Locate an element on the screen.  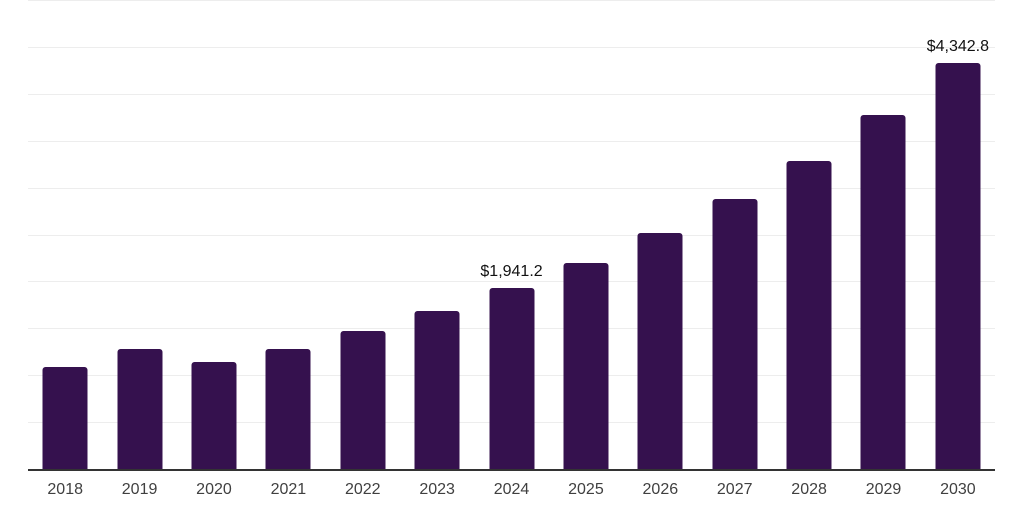
bar-2026 is located at coordinates (660, 351).